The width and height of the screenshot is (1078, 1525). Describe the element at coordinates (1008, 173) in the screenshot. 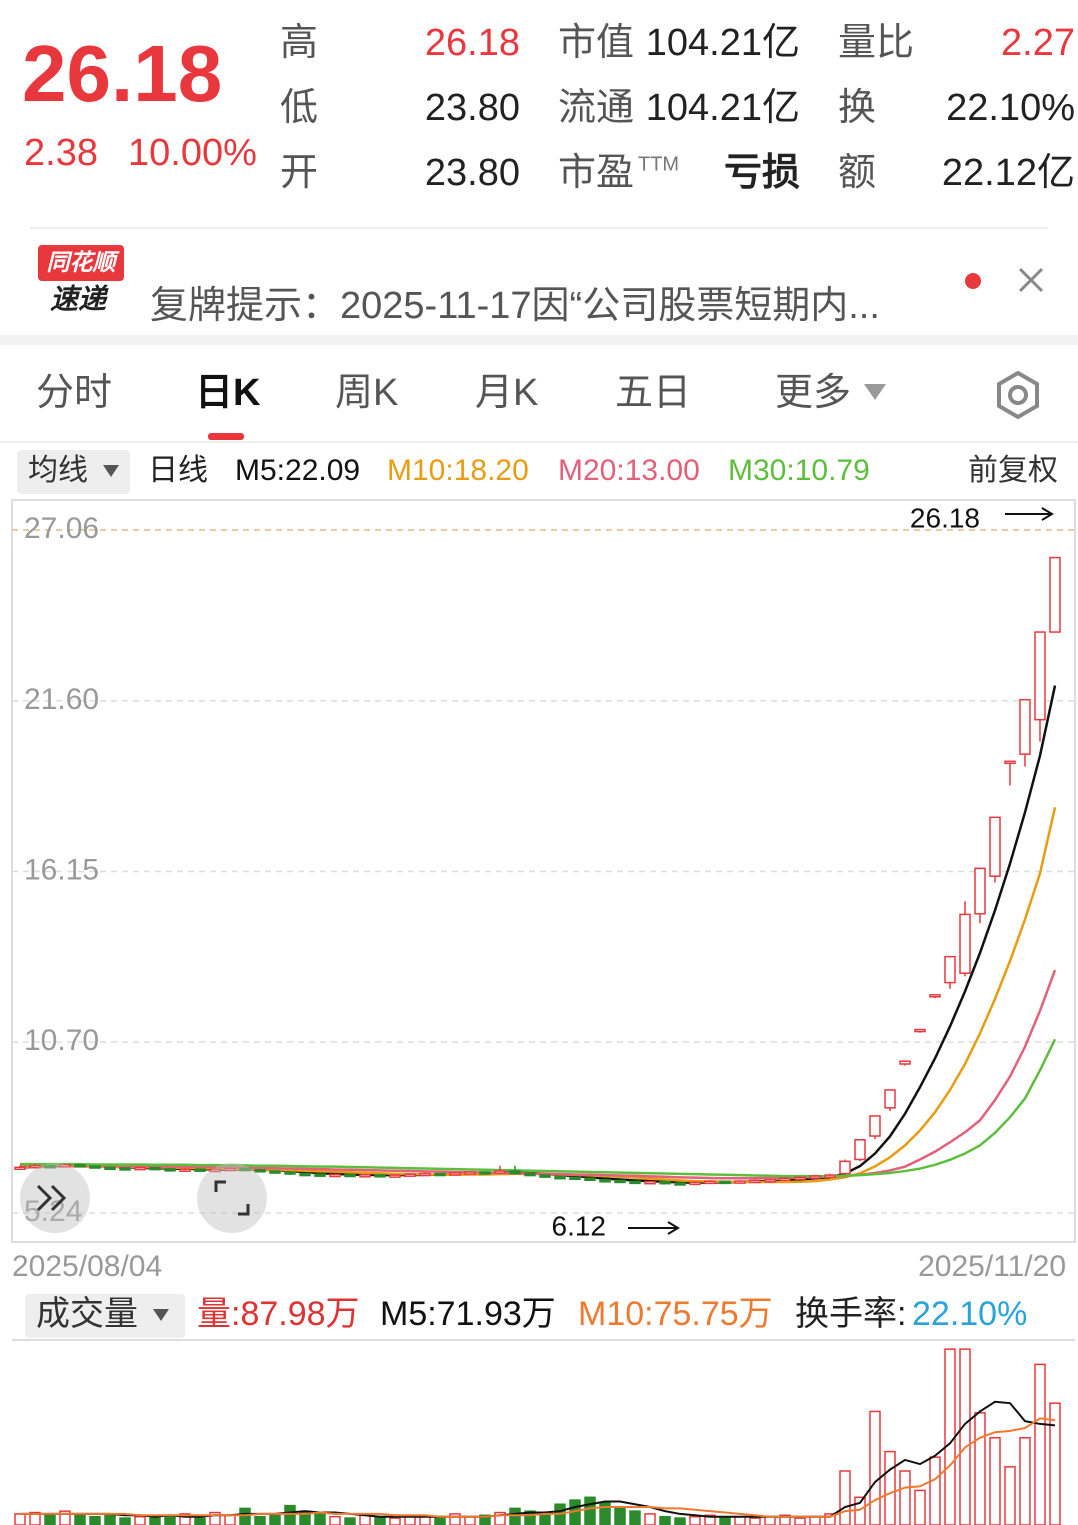

I see `stat-value: 22.12亿` at that location.